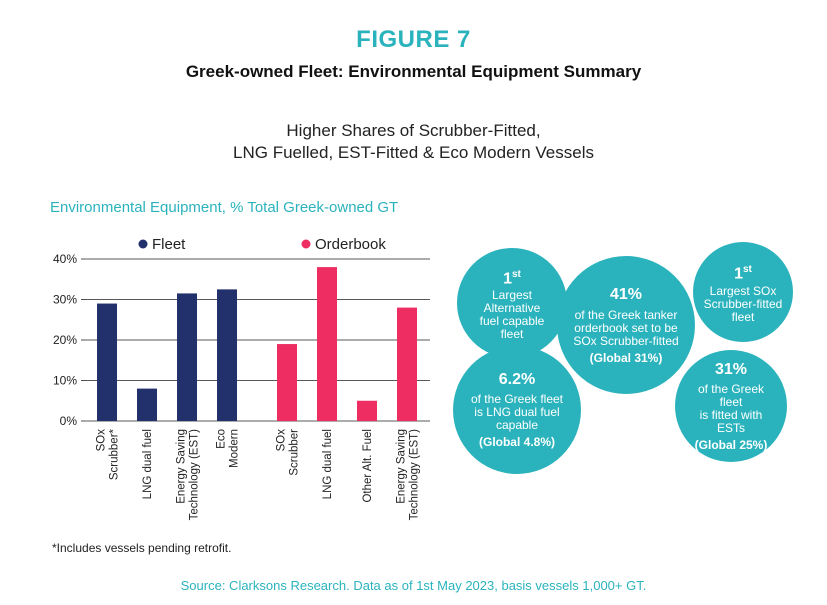 This screenshot has height=605, width=827. Describe the element at coordinates (295, 452) in the screenshot. I see `category-label: Scrubber` at that location.